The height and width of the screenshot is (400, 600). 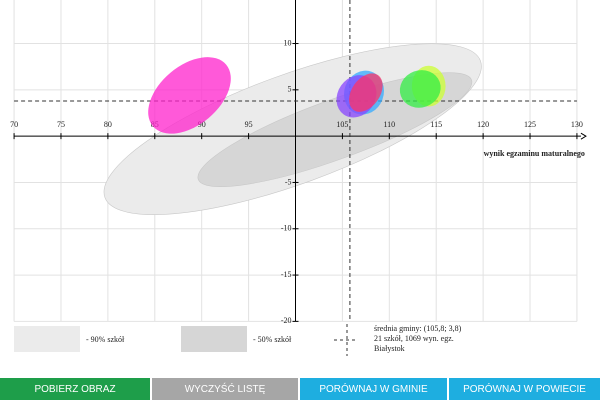 I want to click on y-tick-label: 5, so click(x=290, y=89).